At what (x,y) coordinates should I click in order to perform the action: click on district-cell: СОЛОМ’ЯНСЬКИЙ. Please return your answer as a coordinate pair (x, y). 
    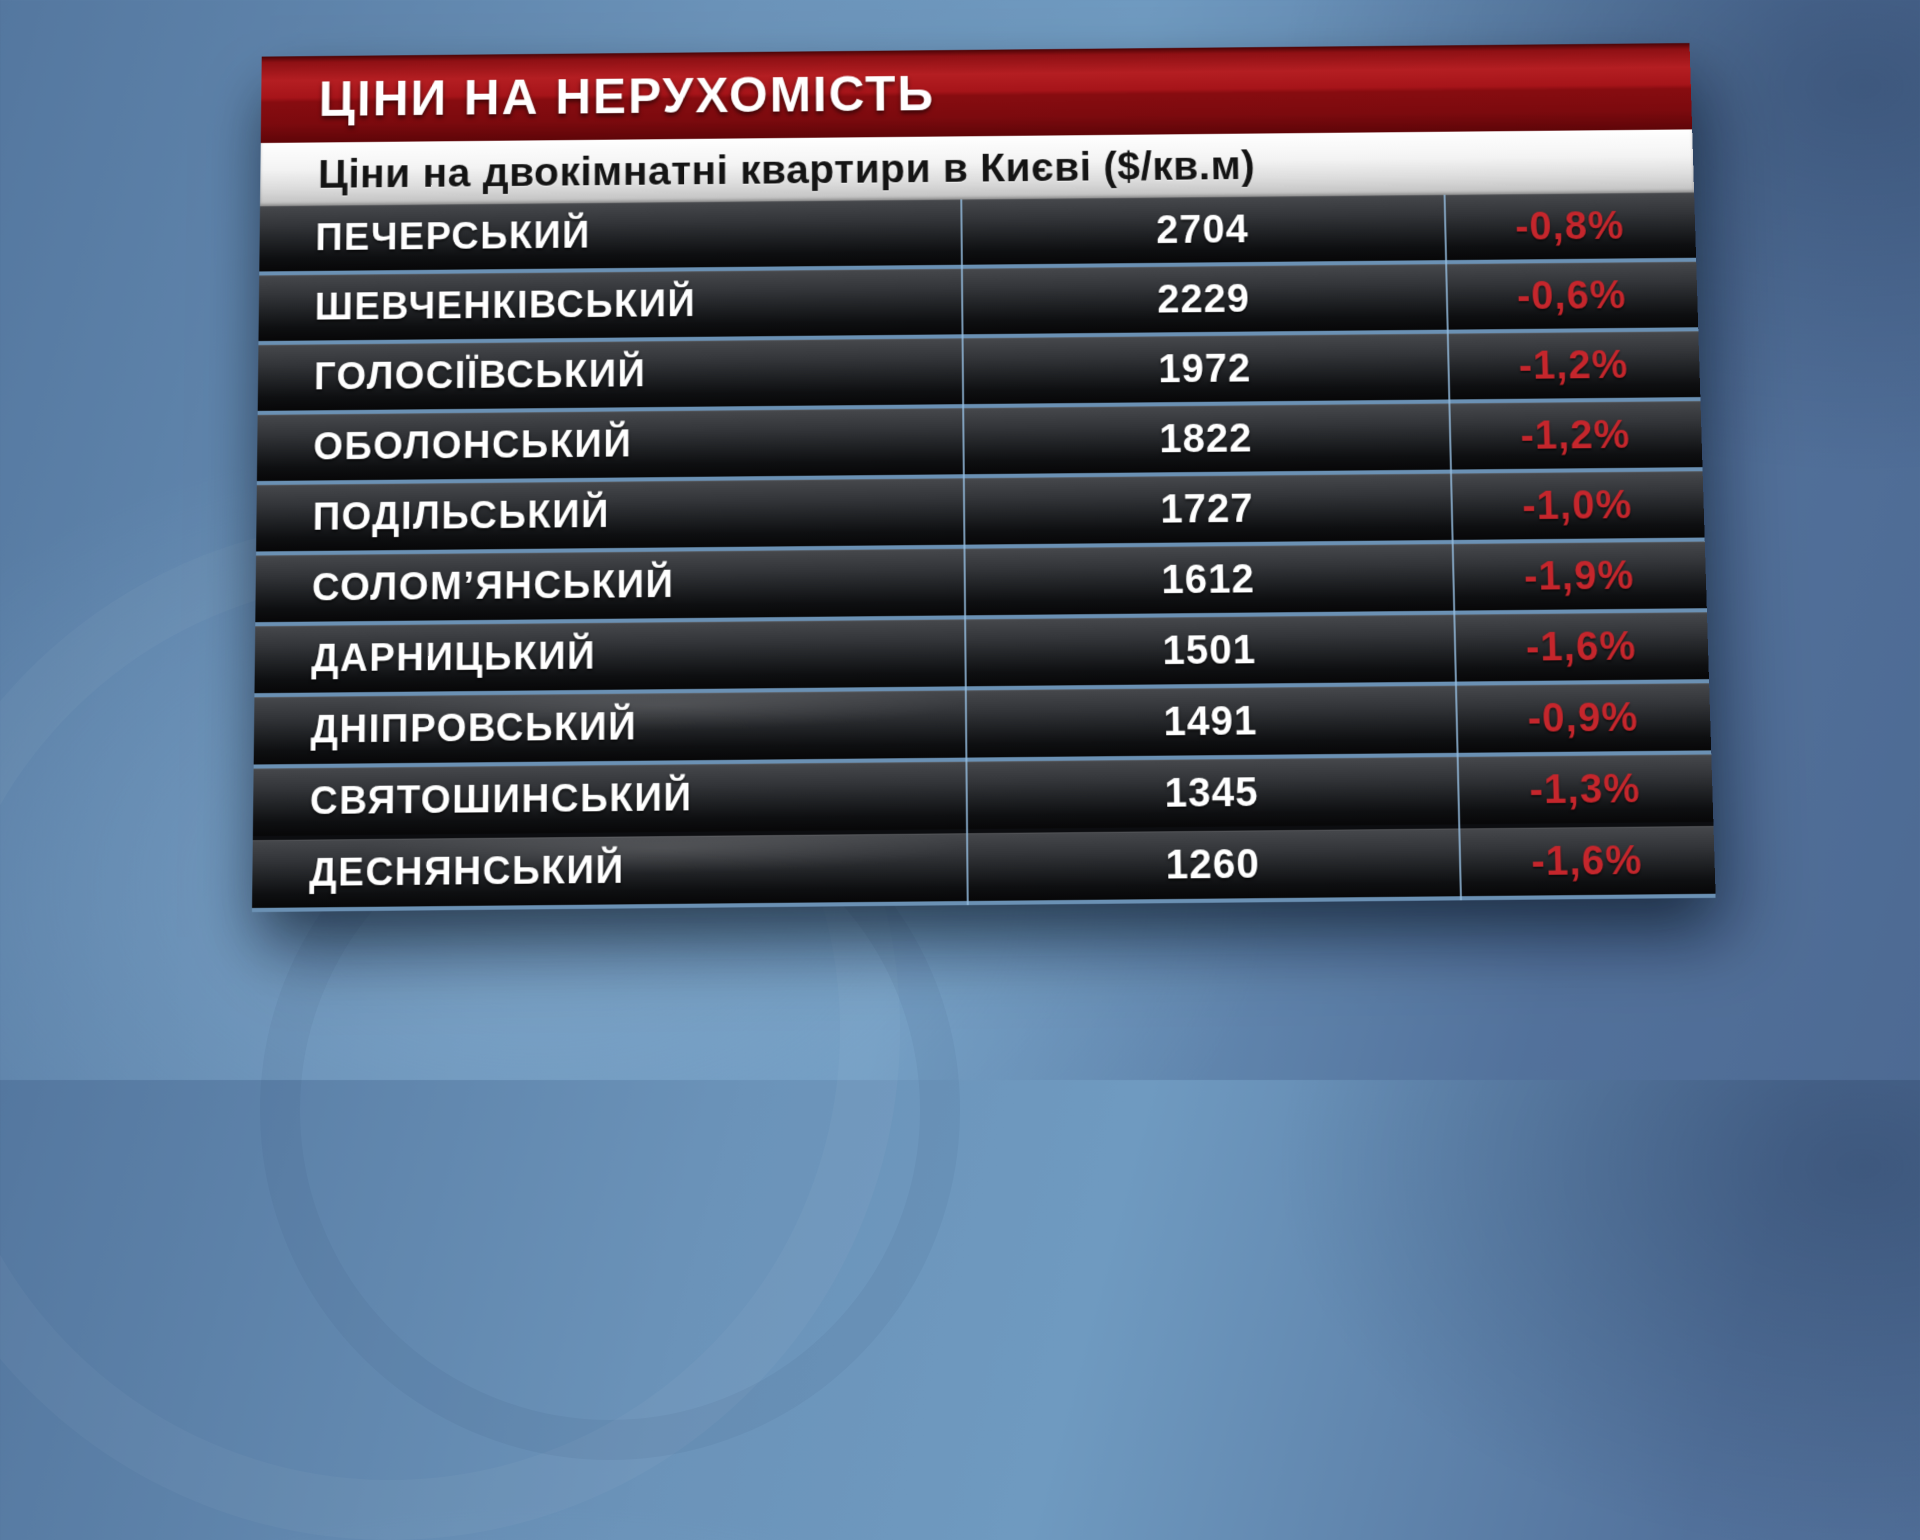
    Looking at the image, I should click on (493, 586).